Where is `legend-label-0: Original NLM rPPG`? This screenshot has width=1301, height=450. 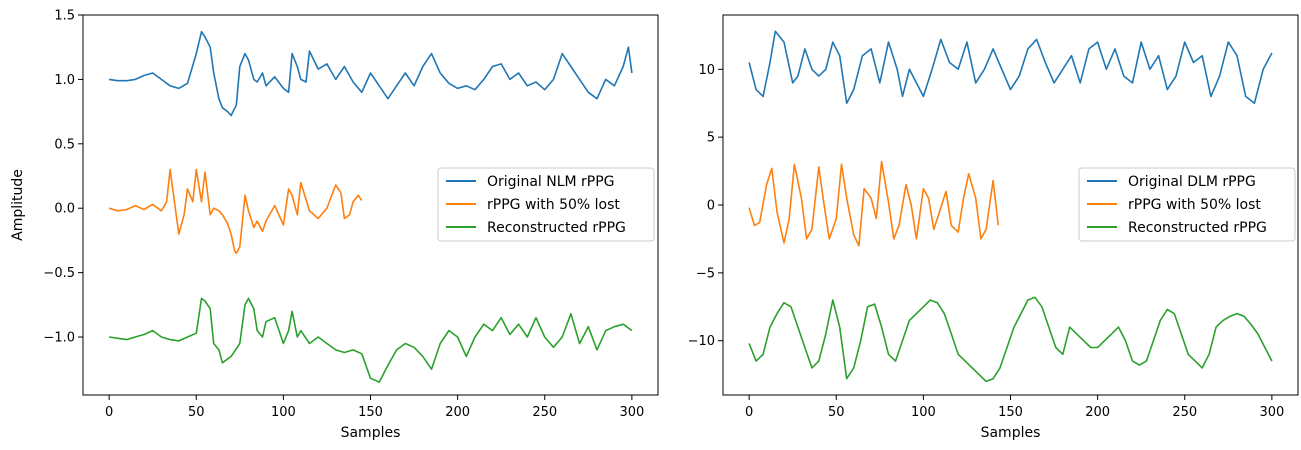 legend-label-0: Original NLM rPPG is located at coordinates (551, 182).